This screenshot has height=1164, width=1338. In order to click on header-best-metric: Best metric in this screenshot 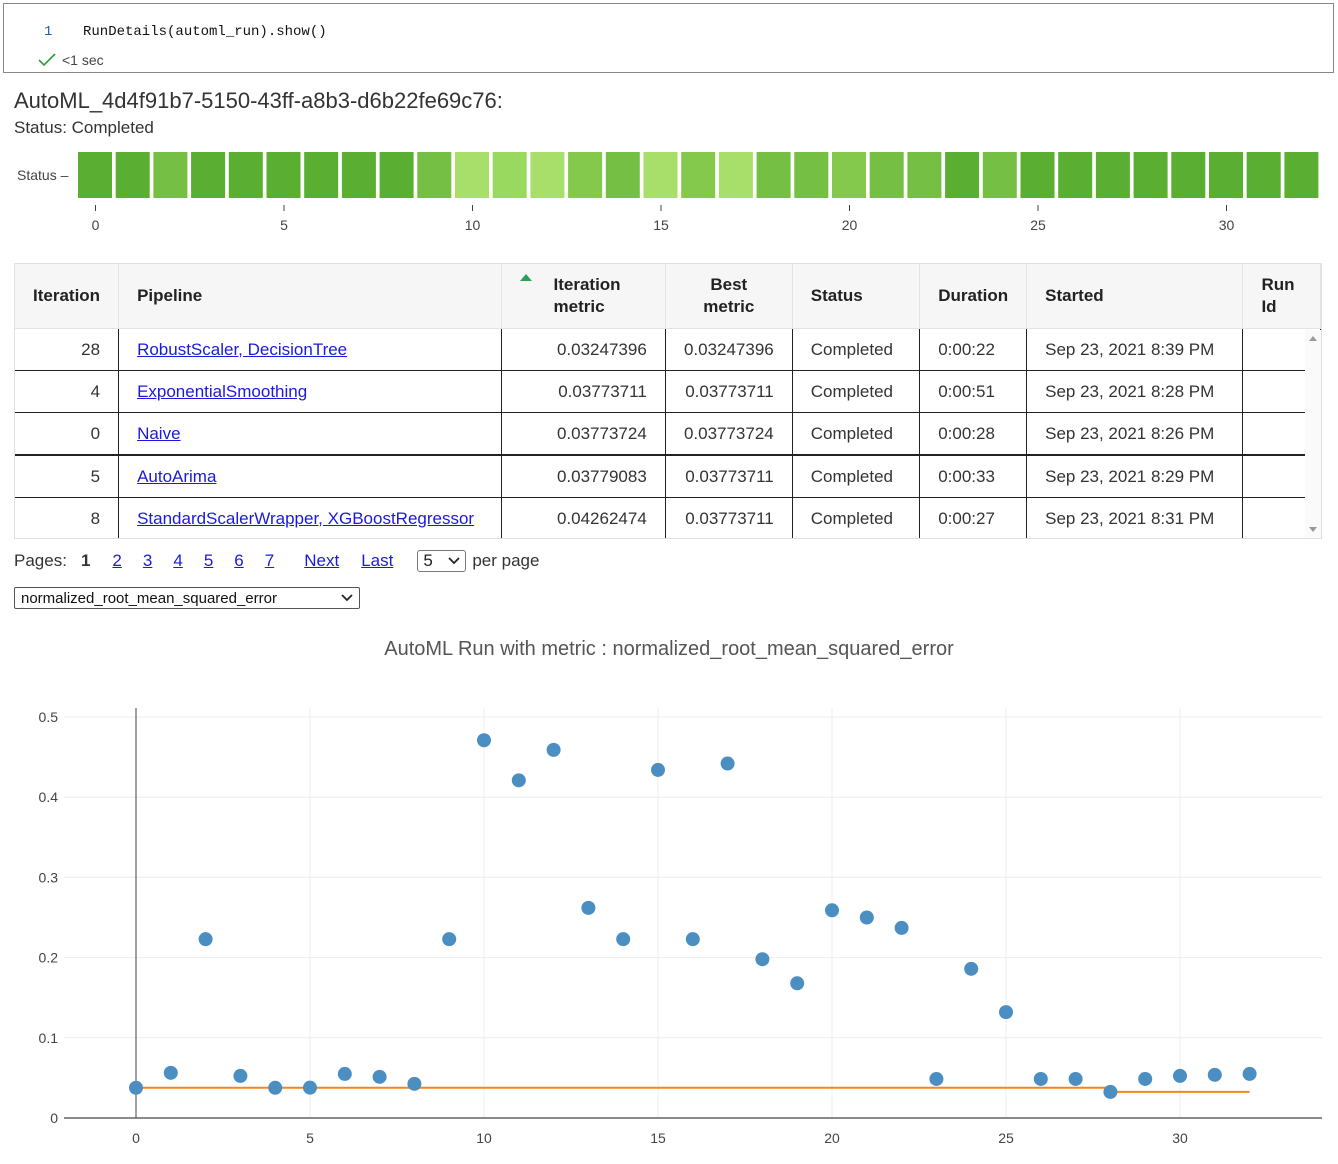, I will do `click(729, 296)`.